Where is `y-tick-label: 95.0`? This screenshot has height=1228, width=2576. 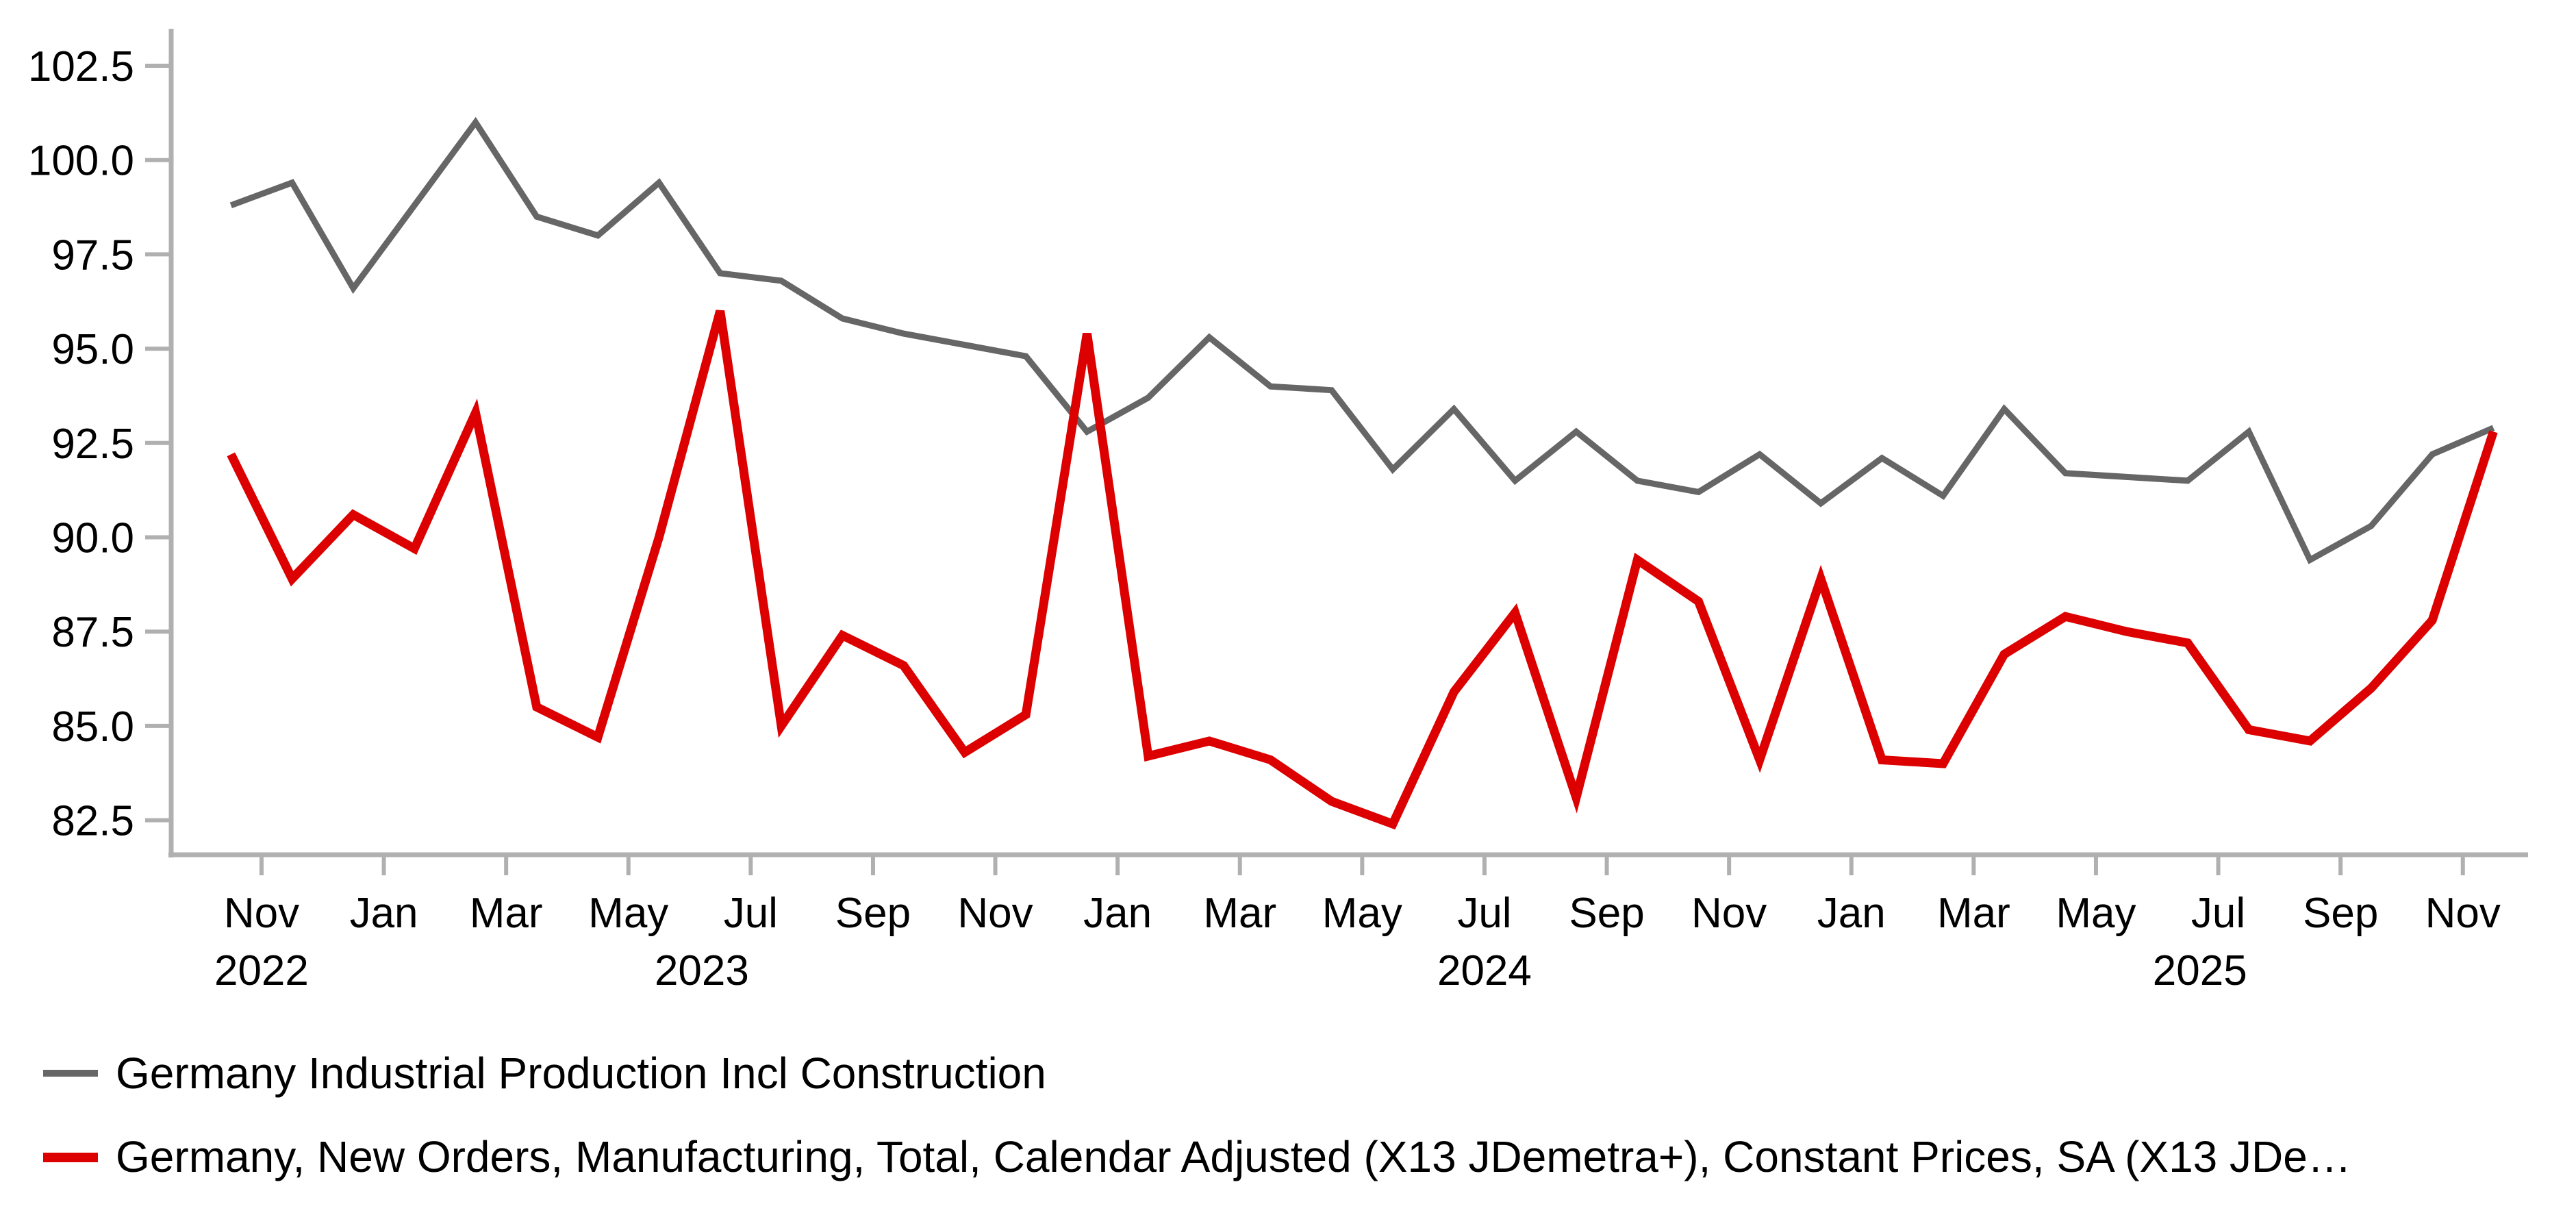 y-tick-label: 95.0 is located at coordinates (93, 349).